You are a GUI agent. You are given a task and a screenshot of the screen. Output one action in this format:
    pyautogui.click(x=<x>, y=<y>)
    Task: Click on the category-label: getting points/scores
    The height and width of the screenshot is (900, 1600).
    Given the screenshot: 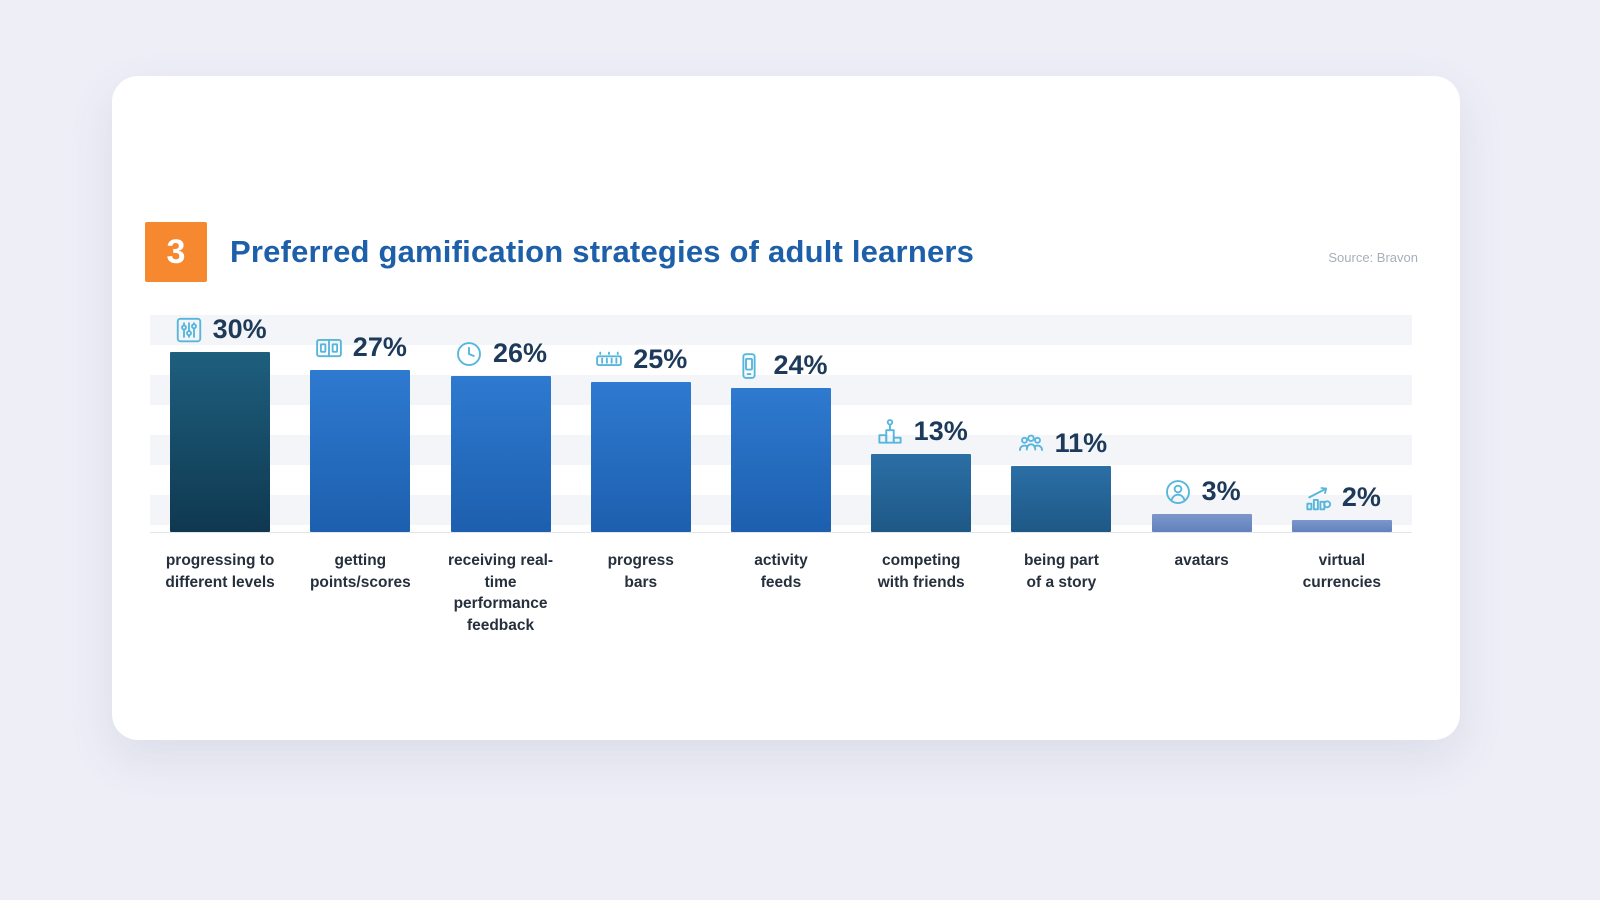 What is the action you would take?
    pyautogui.click(x=360, y=571)
    